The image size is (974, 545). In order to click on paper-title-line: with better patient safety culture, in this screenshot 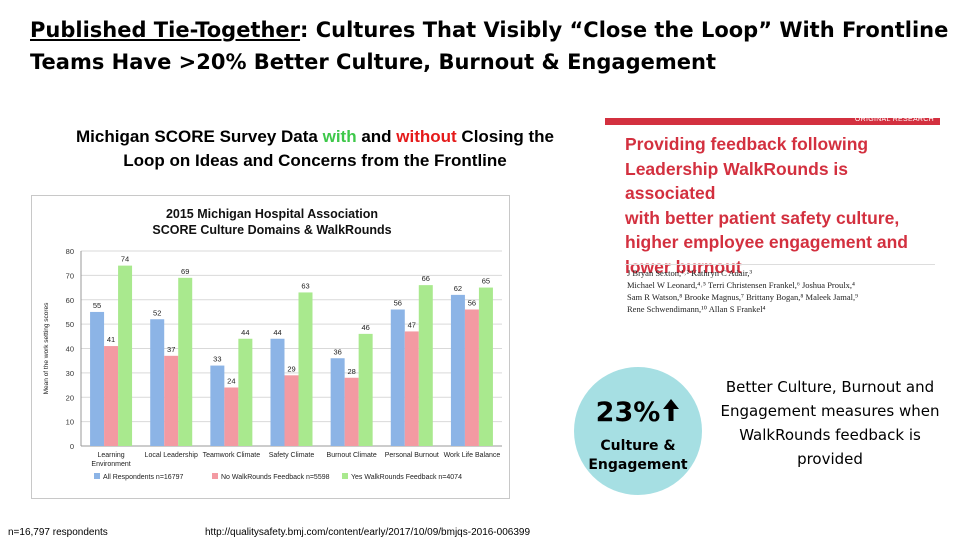, I will do `click(762, 217)`.